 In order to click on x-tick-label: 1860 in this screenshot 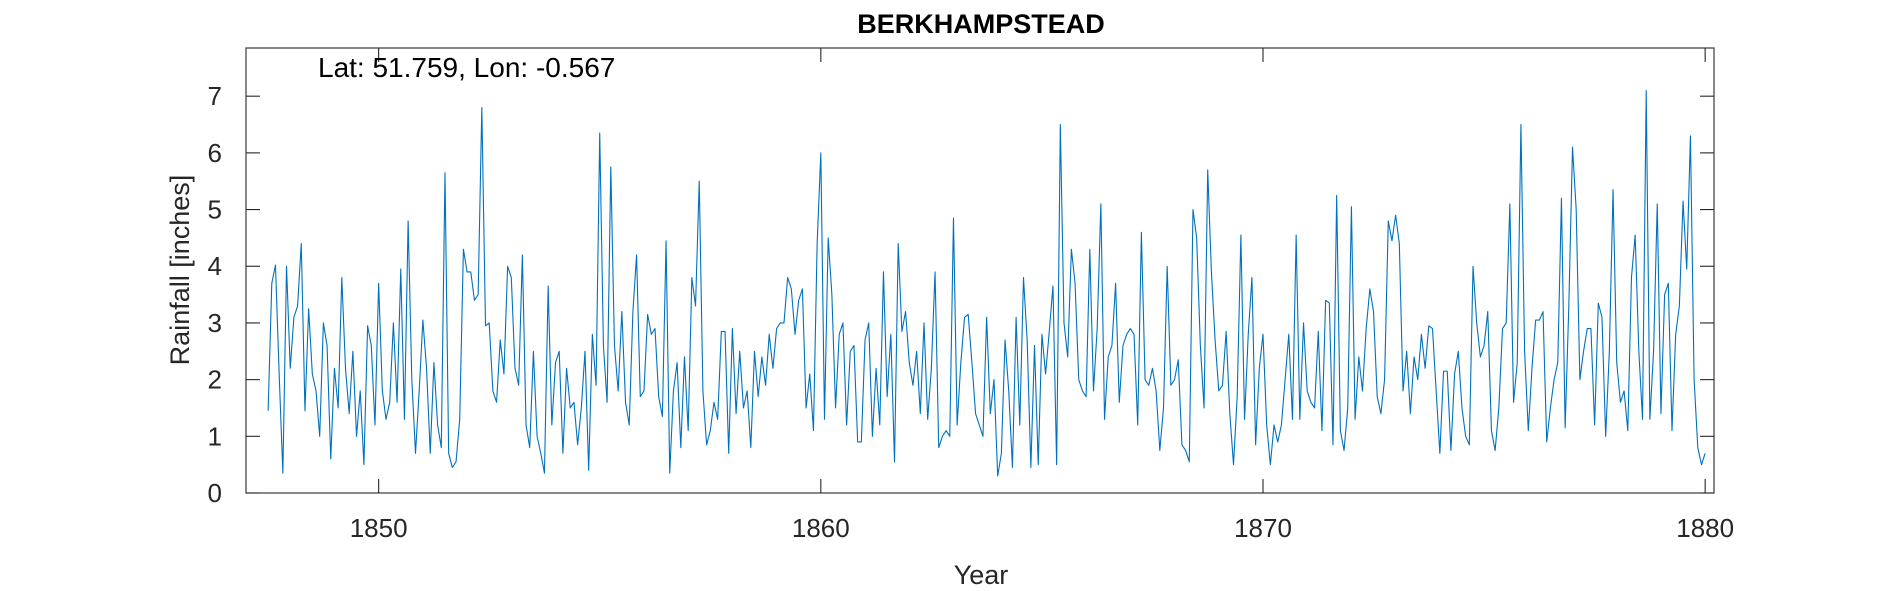, I will do `click(821, 528)`.